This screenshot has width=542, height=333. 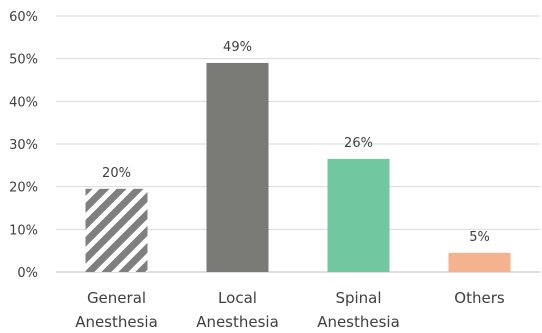 I want to click on y-tick-label: 40%, so click(x=23, y=102).